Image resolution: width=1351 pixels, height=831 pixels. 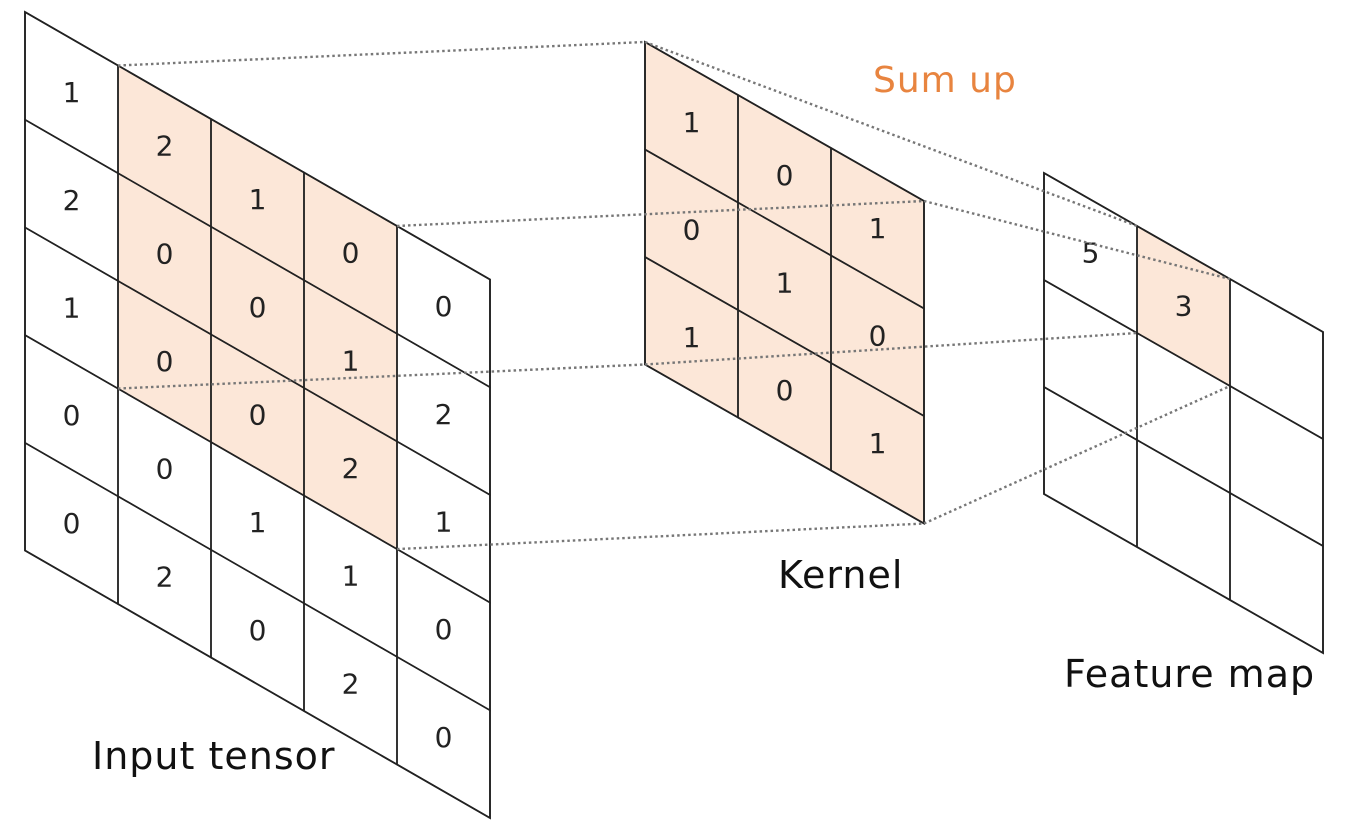 What do you see at coordinates (258, 199) in the screenshot?
I see `input-tensor-value-0-2: 1` at bounding box center [258, 199].